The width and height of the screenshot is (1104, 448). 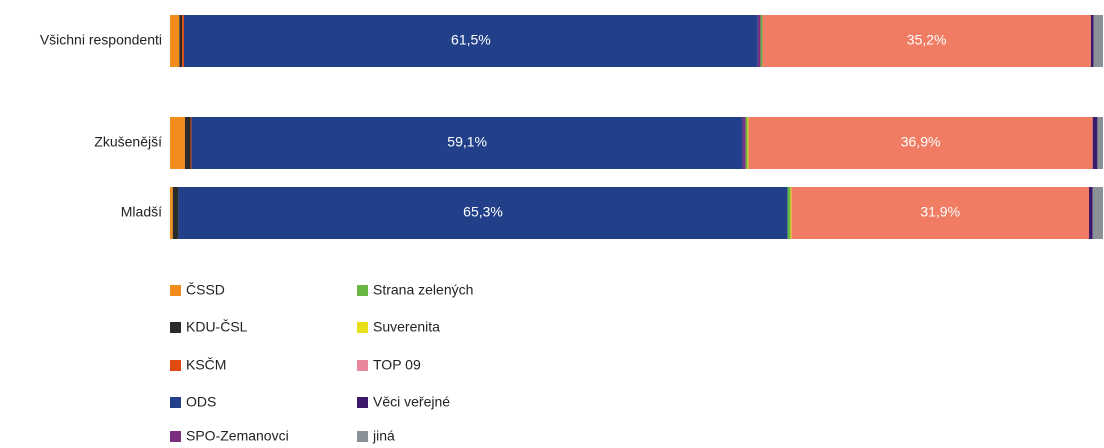 What do you see at coordinates (217, 327) in the screenshot?
I see `legend-label: KDU-ČSL` at bounding box center [217, 327].